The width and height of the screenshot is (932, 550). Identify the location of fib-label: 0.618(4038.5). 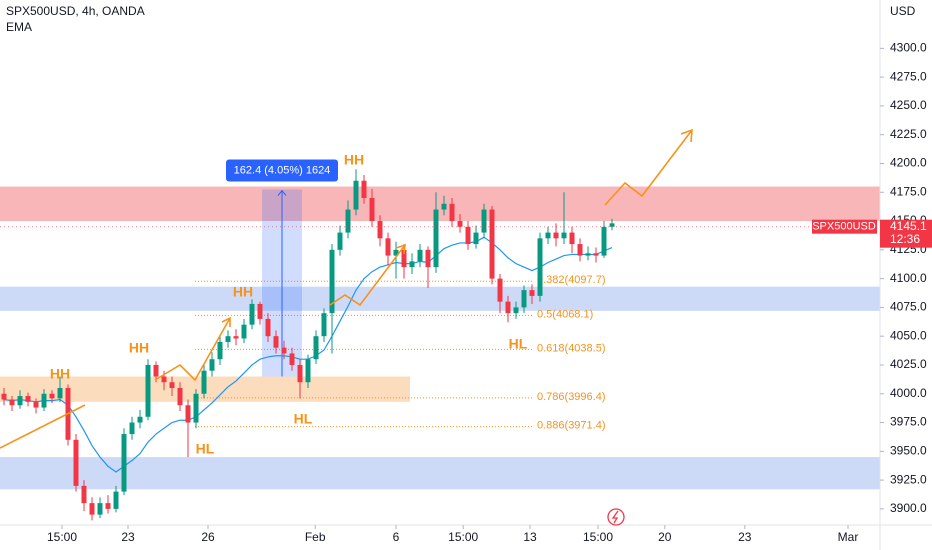
(571, 348).